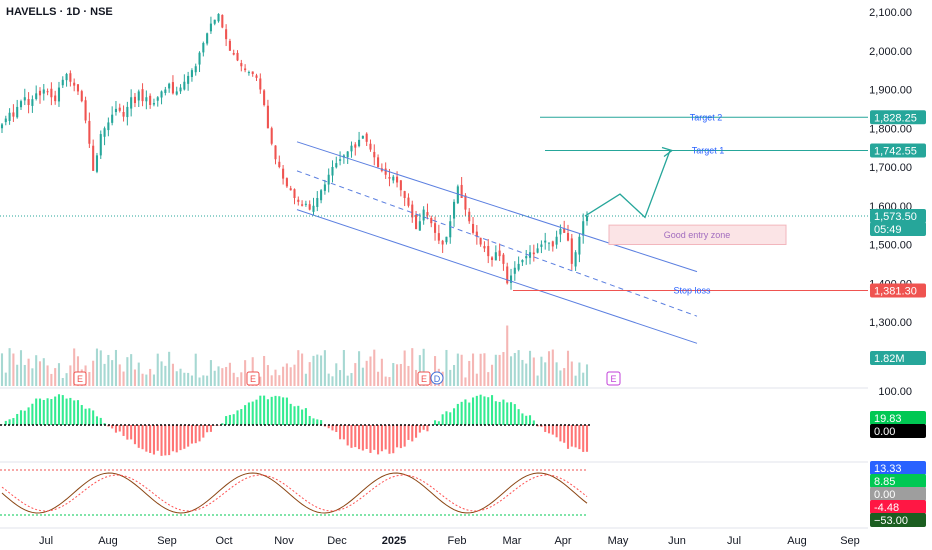  What do you see at coordinates (697, 234) in the screenshot?
I see `entry-zone-box` at bounding box center [697, 234].